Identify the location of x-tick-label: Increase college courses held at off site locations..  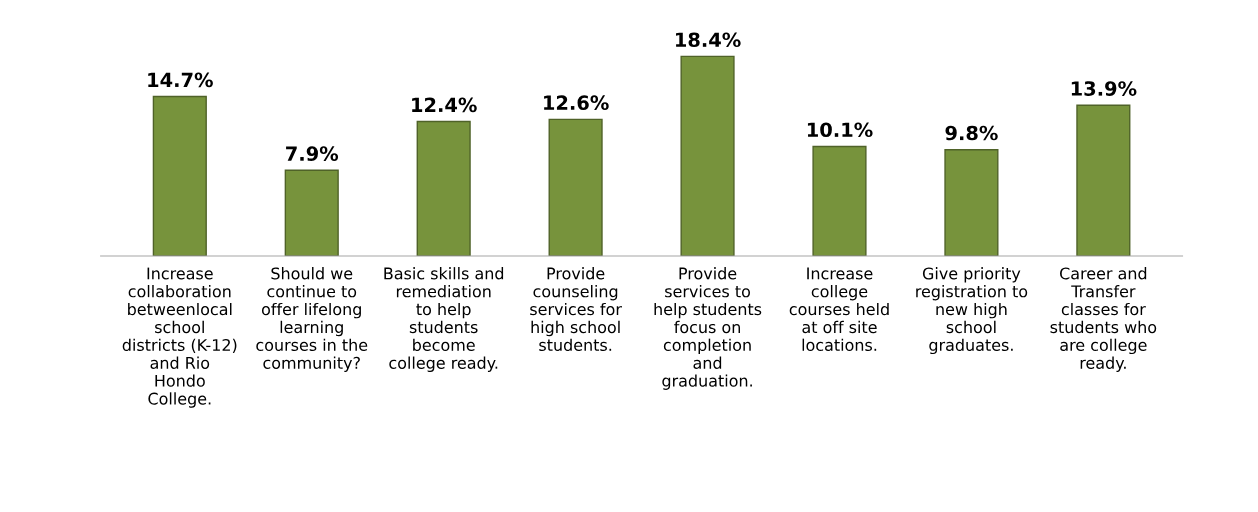
(839, 309).